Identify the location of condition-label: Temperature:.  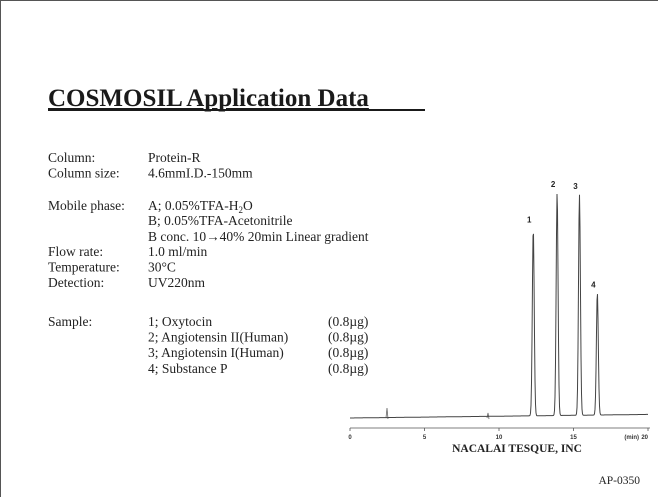
(84, 267).